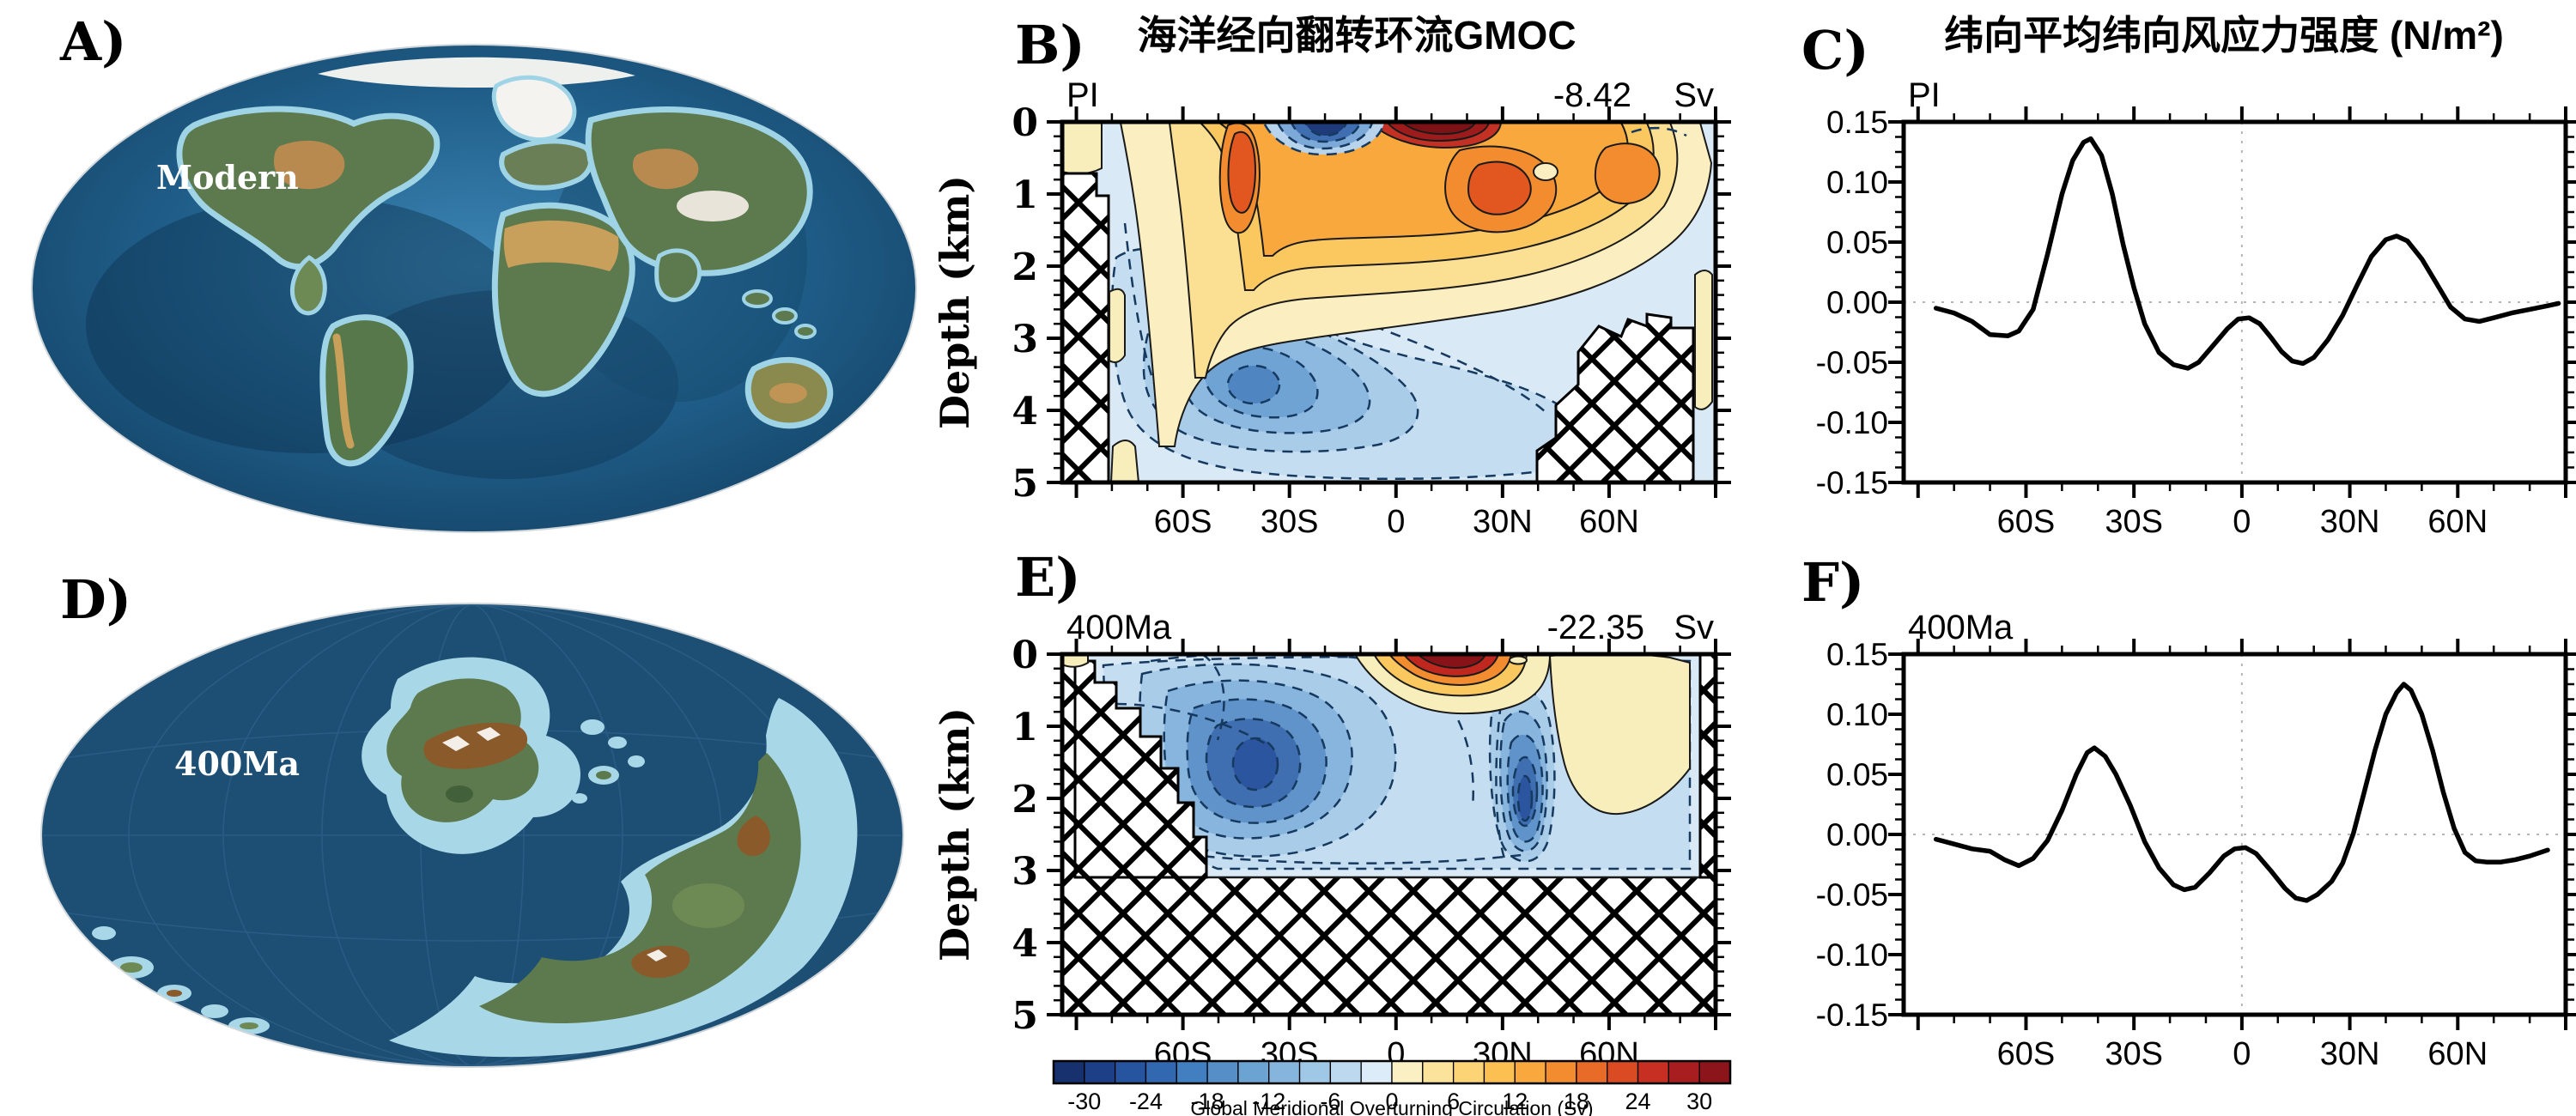 Image resolution: width=2576 pixels, height=1116 pixels. I want to click on panel-label-b: B), so click(1050, 45).